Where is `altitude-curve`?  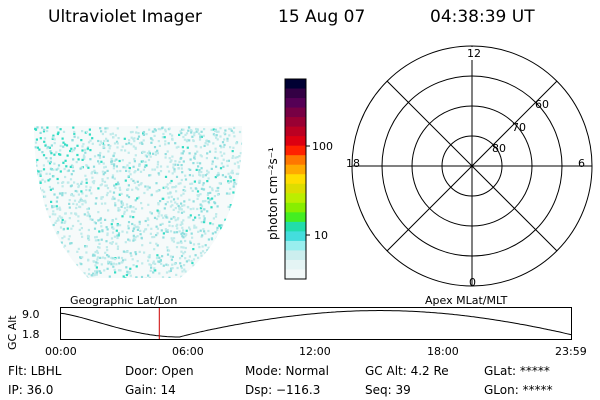 altitude-curve is located at coordinates (316, 324).